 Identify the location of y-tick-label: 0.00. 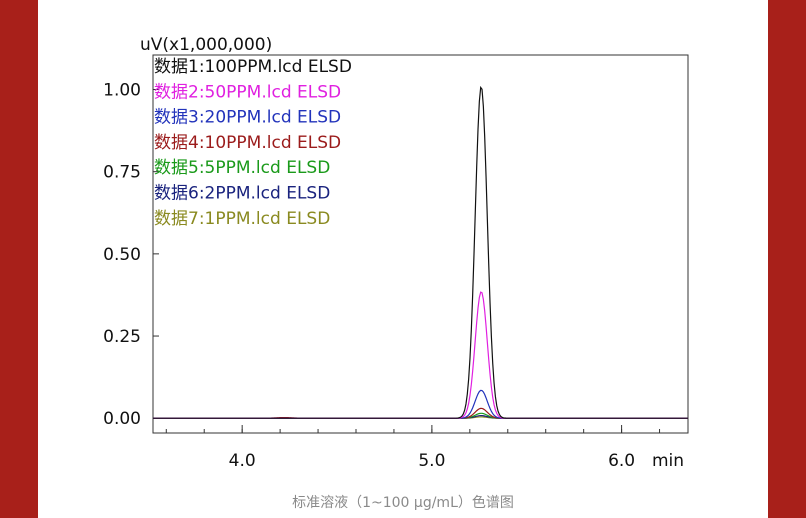
(122, 419).